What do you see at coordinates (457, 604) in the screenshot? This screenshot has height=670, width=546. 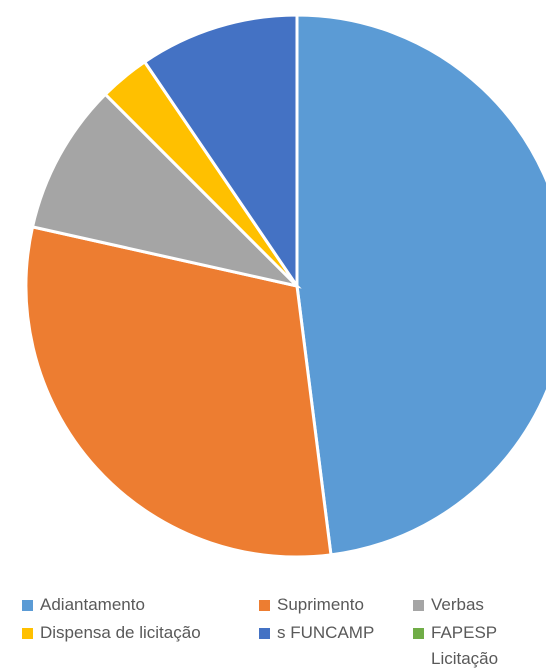 I see `legend-label: Verbas` at bounding box center [457, 604].